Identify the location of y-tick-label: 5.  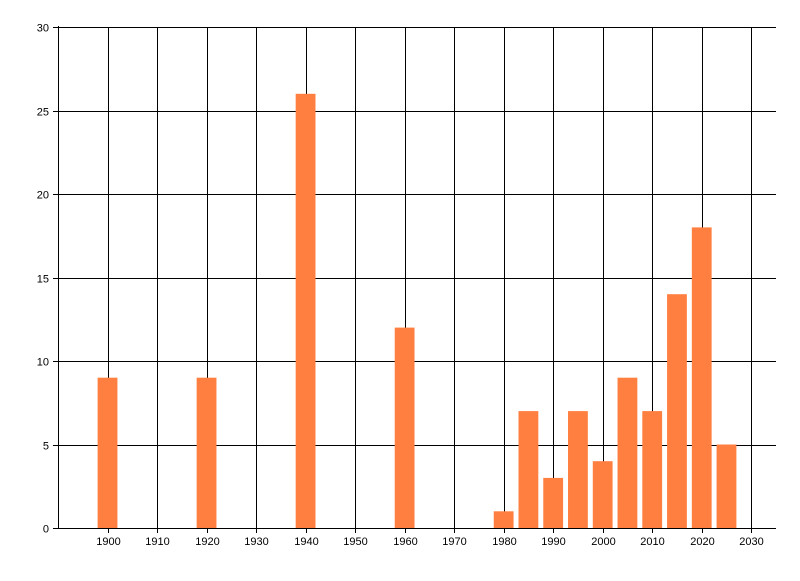
(46, 447).